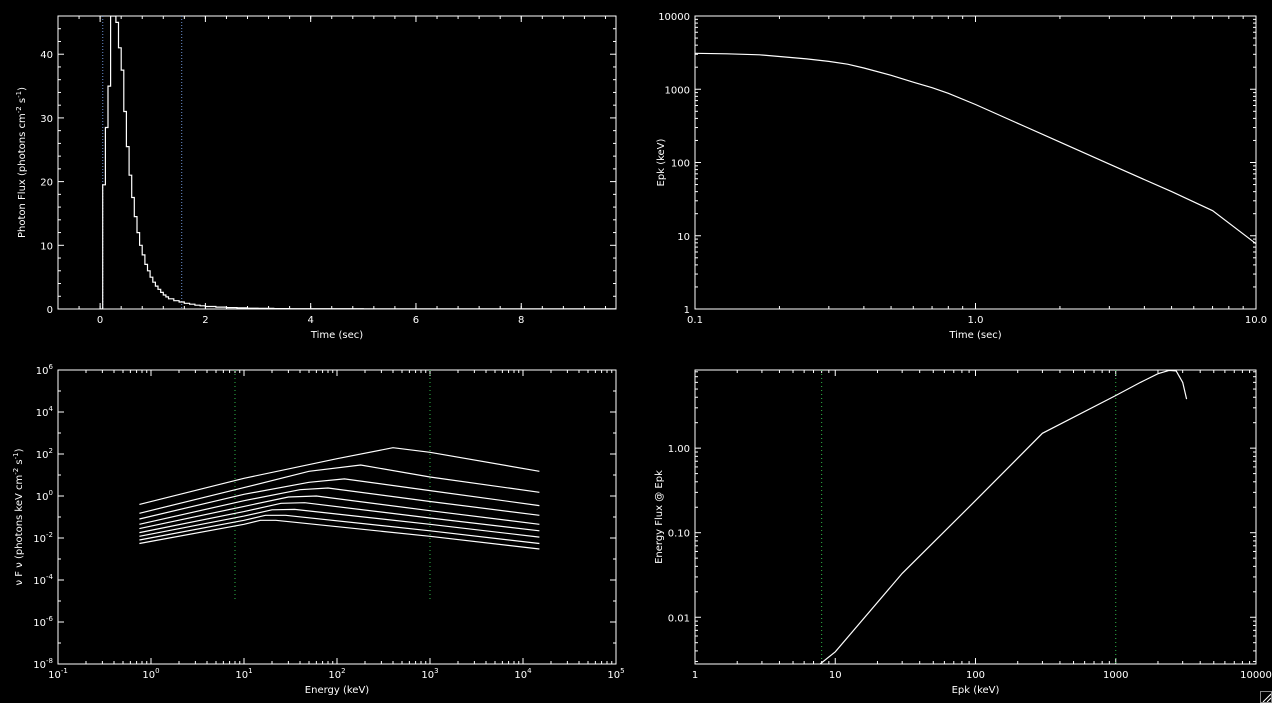  Describe the element at coordinates (529, 671) in the screenshot. I see `x-tick-exponent: 4` at that location.